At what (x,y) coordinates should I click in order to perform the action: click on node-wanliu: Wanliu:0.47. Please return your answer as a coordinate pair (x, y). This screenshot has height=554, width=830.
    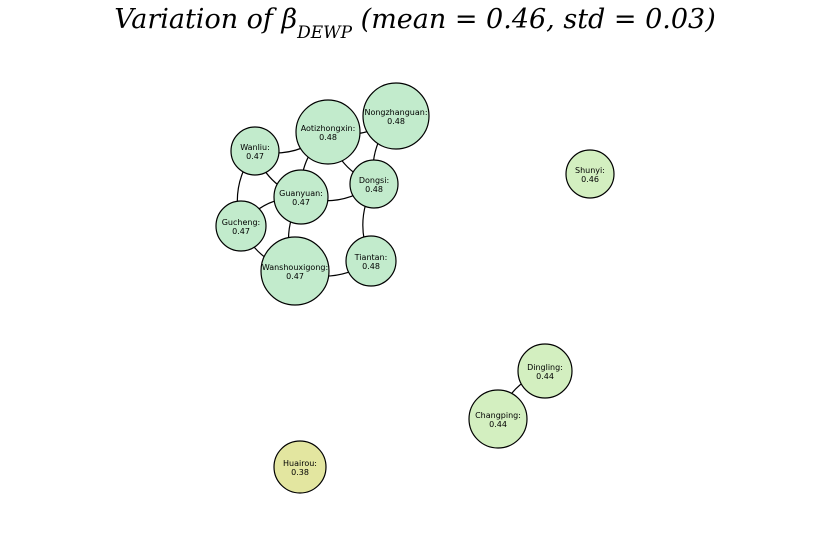
    Looking at the image, I should click on (255, 151).